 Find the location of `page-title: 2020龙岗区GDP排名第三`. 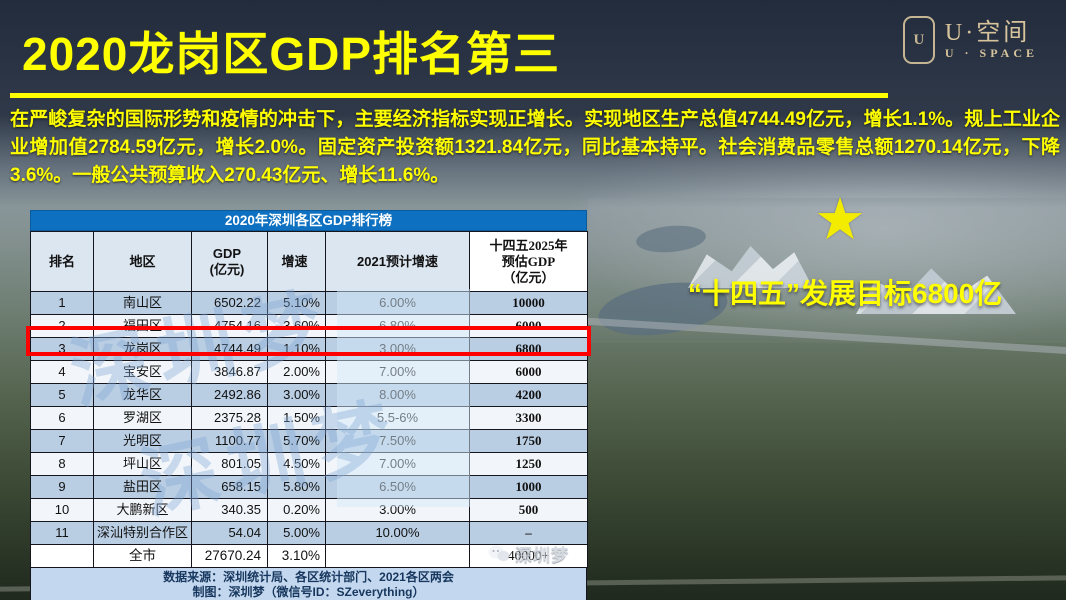

page-title: 2020龙岗区GDP排名第三 is located at coordinates (291, 54).